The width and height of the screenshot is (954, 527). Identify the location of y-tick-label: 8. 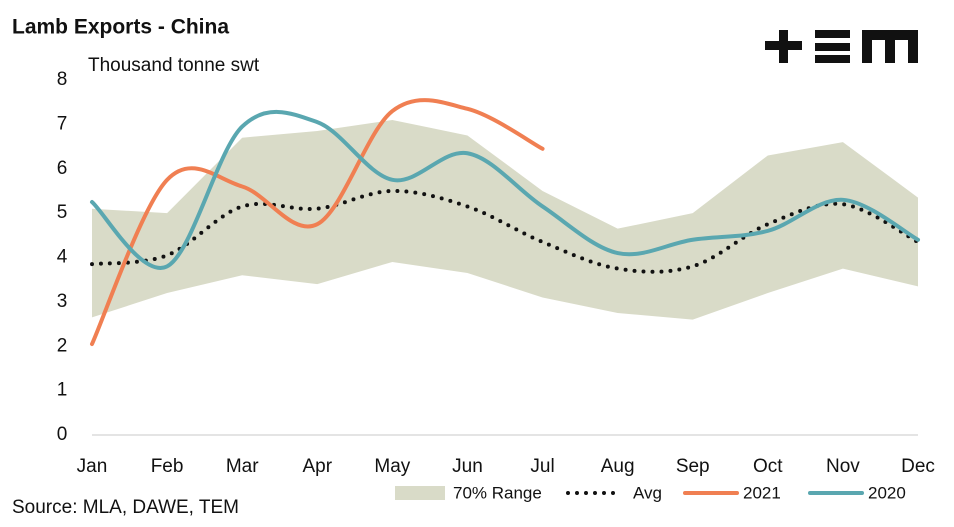
(62, 79).